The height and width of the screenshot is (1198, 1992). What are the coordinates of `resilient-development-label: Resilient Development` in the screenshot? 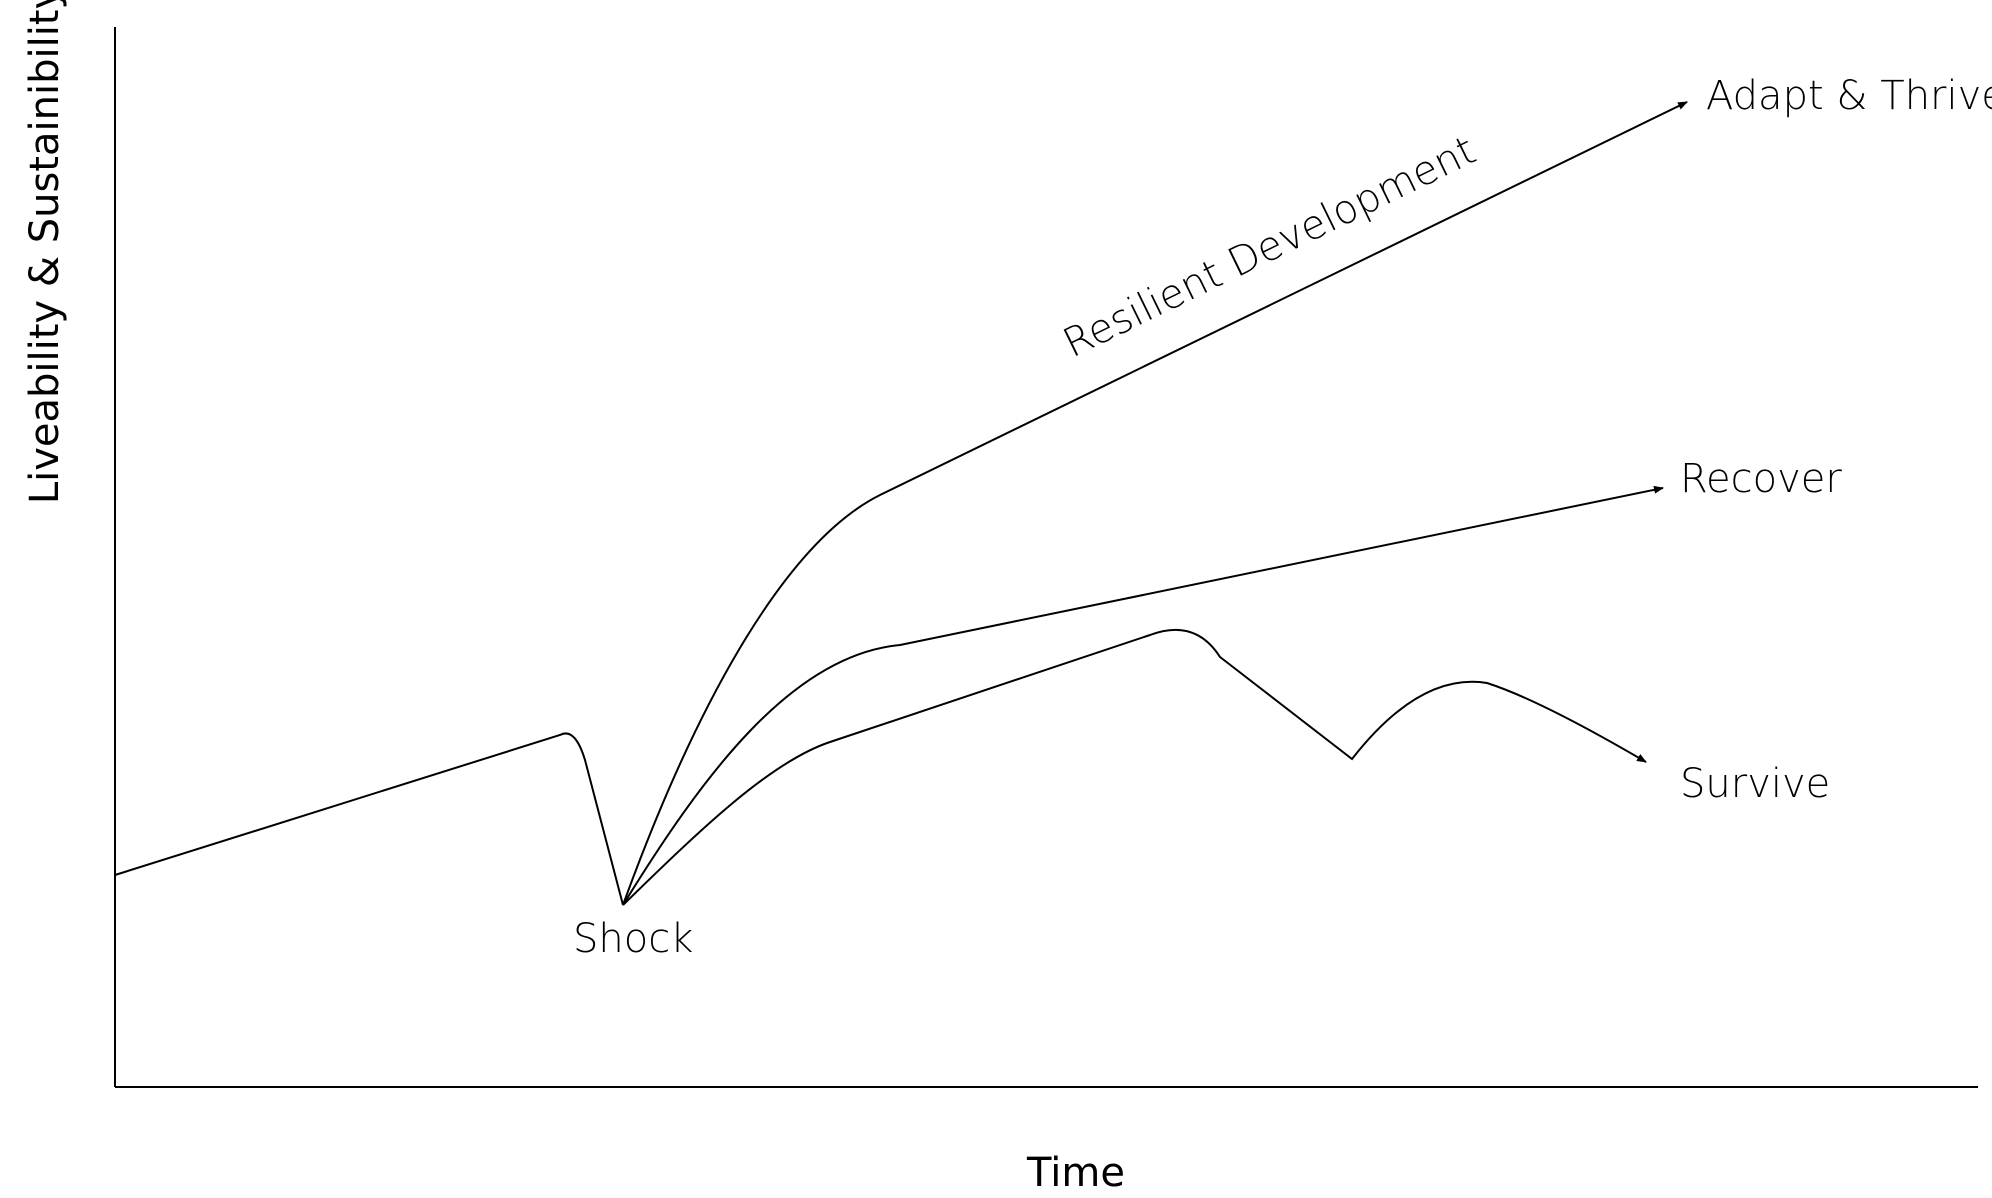 It's located at (1269, 247).